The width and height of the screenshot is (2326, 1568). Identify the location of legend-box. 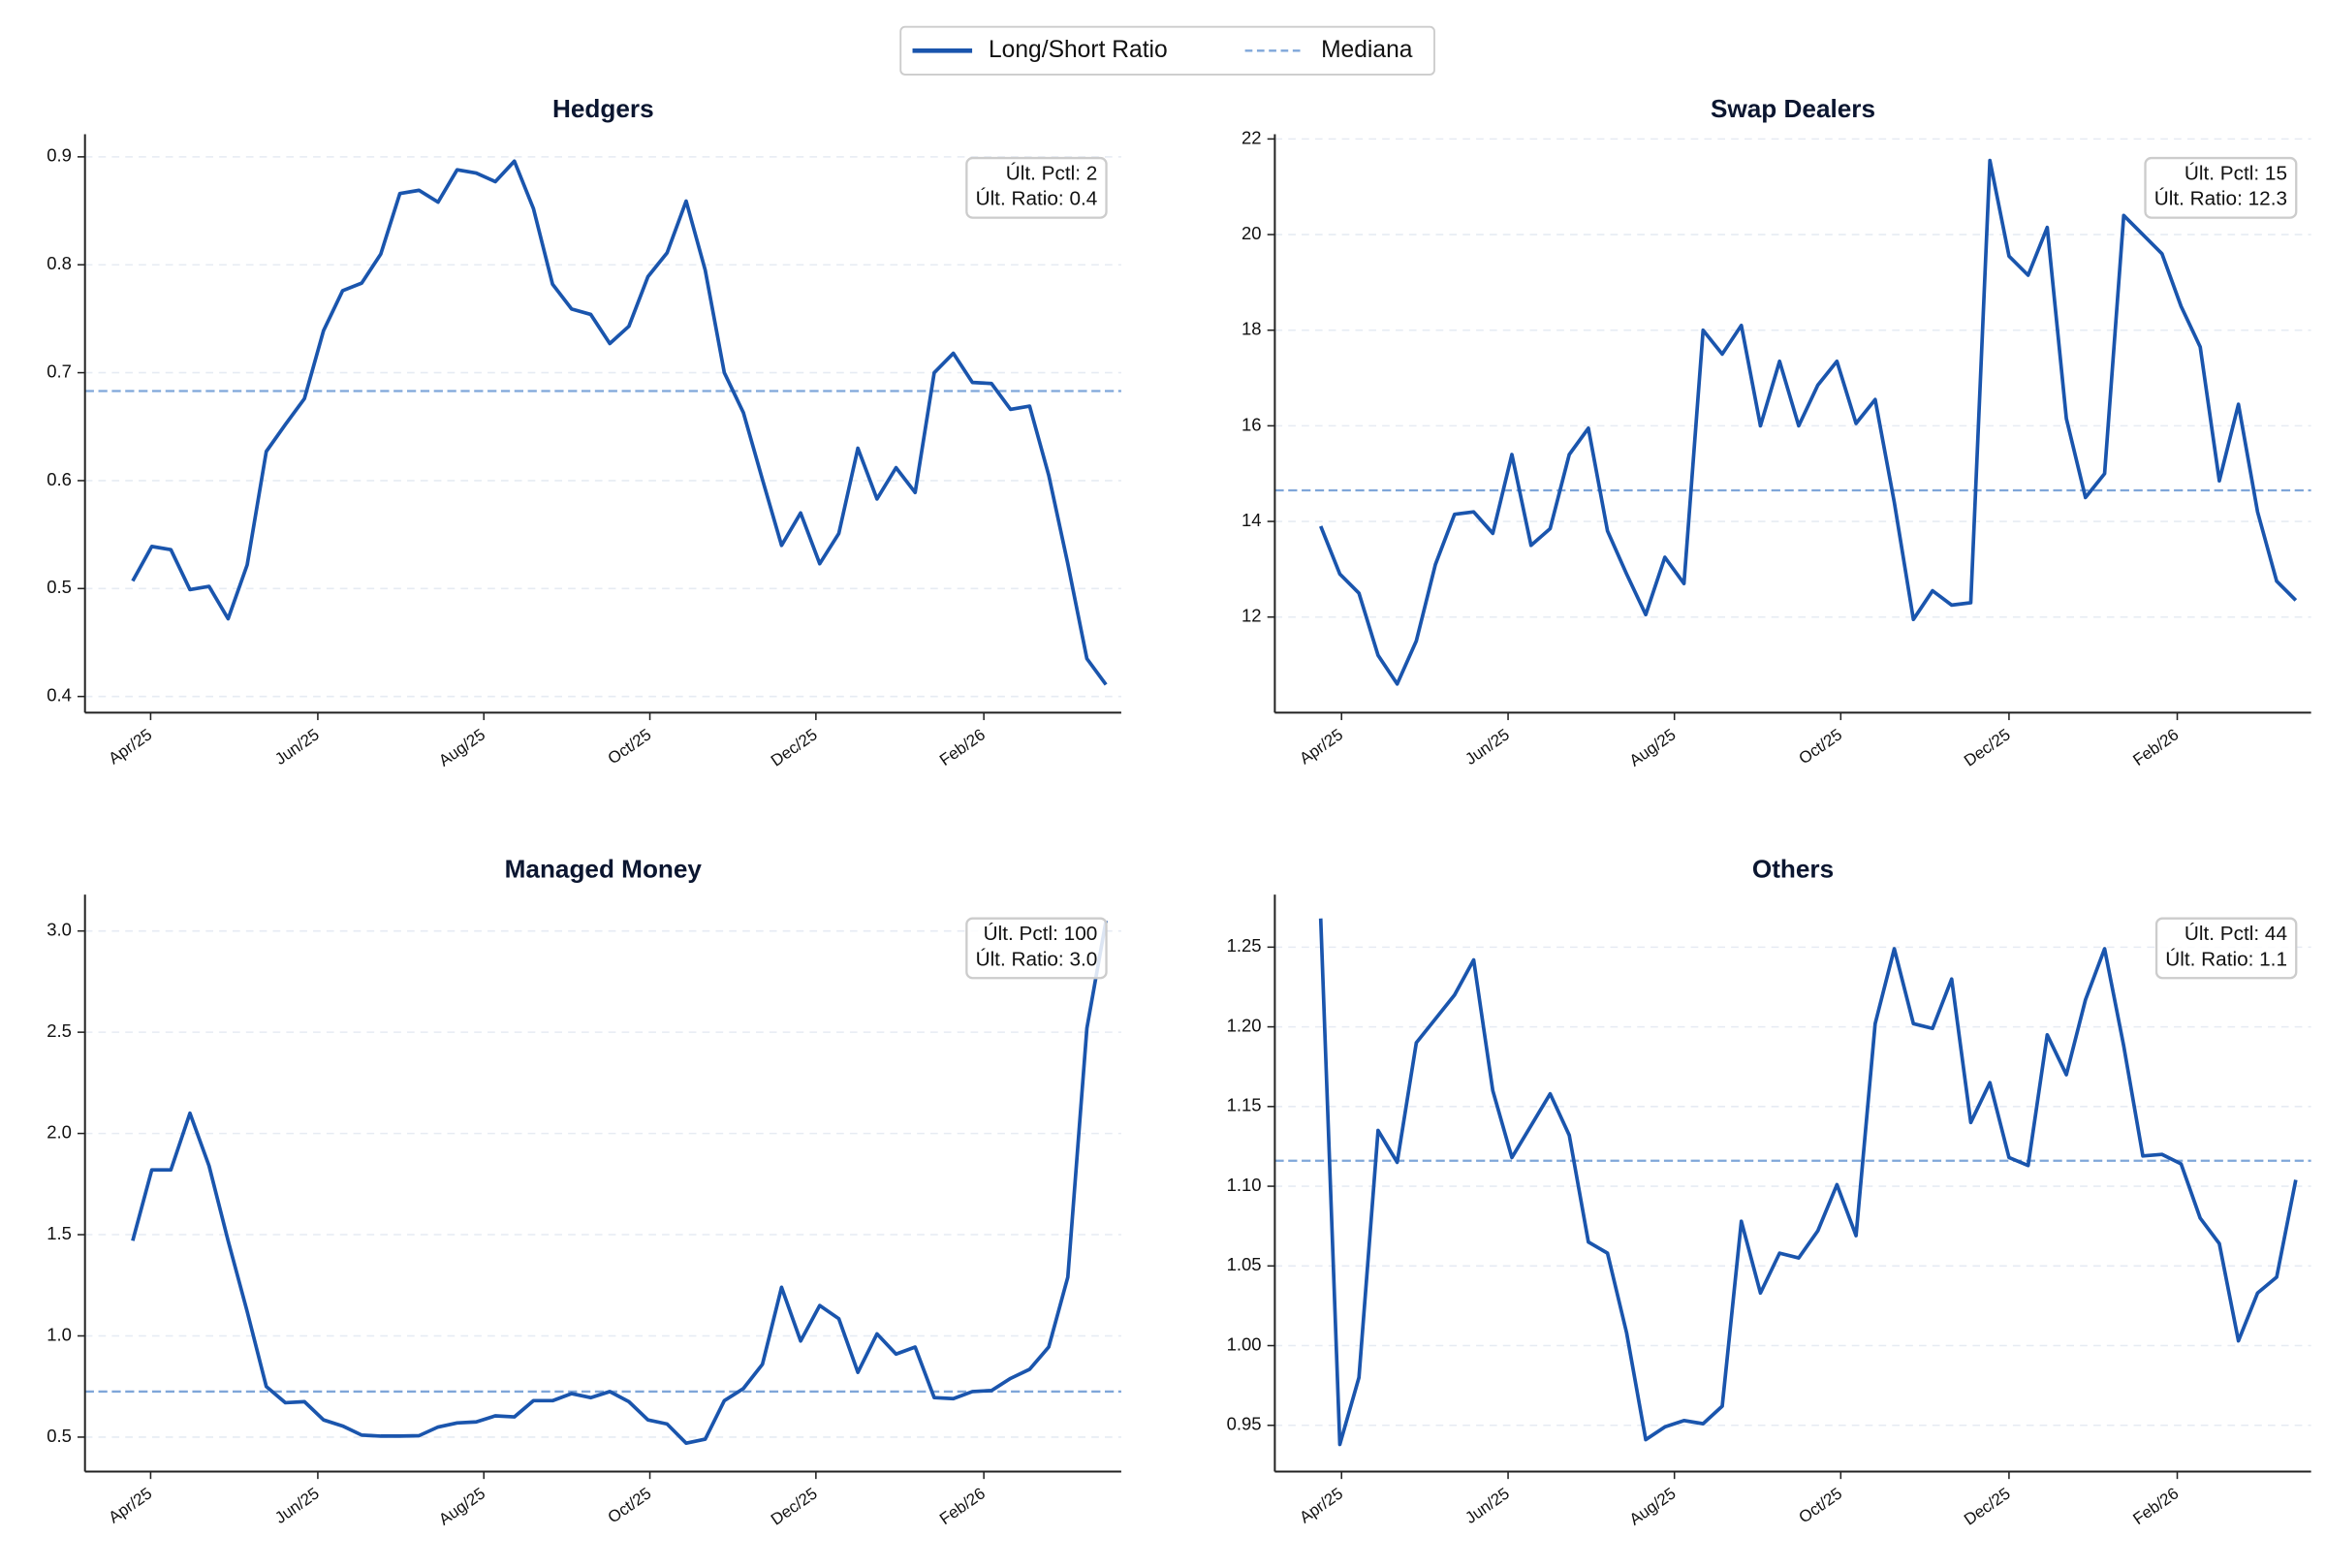
(1167, 51).